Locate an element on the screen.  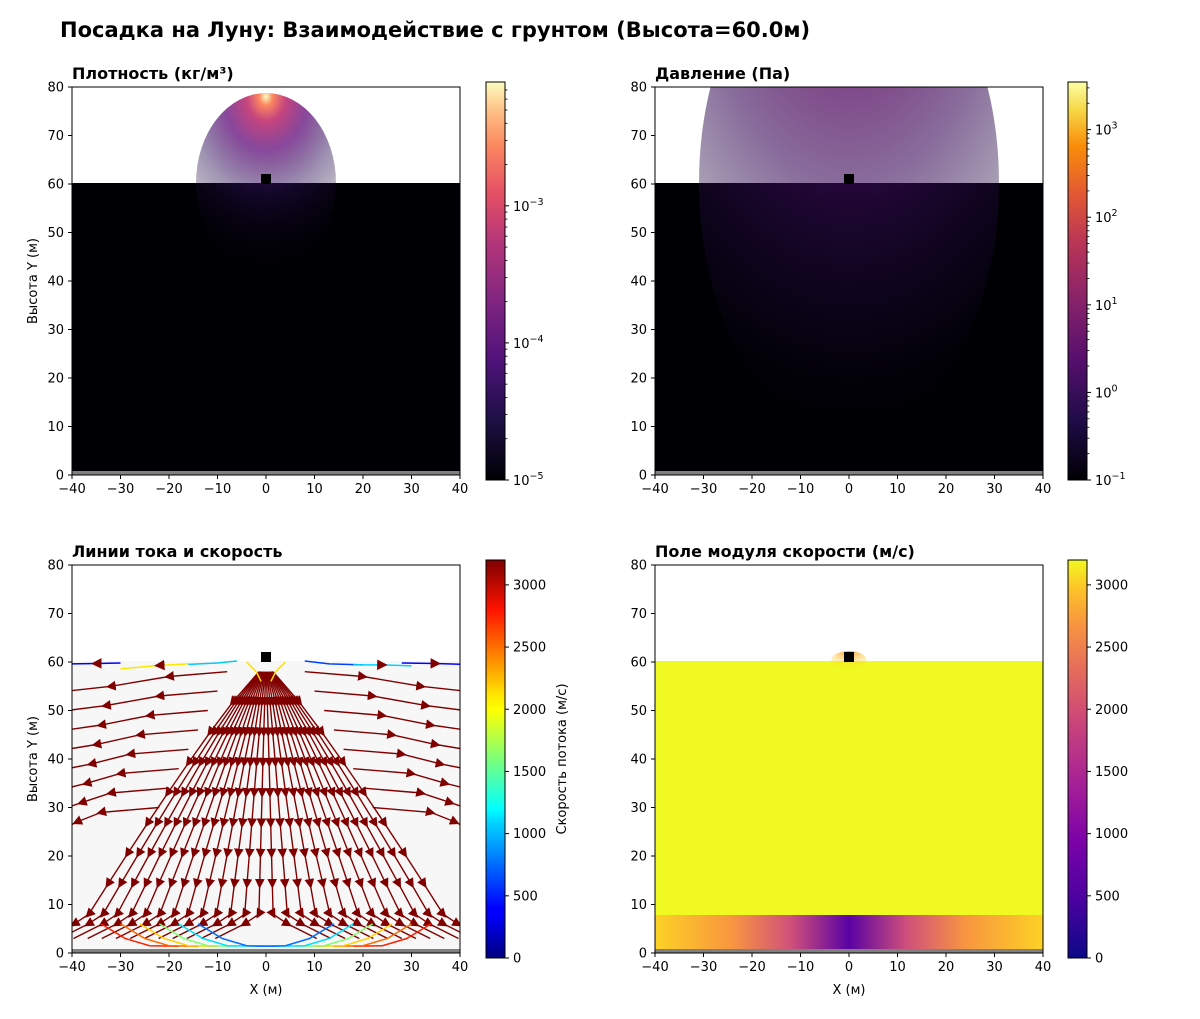
velocity-background is located at coordinates (849, 807).